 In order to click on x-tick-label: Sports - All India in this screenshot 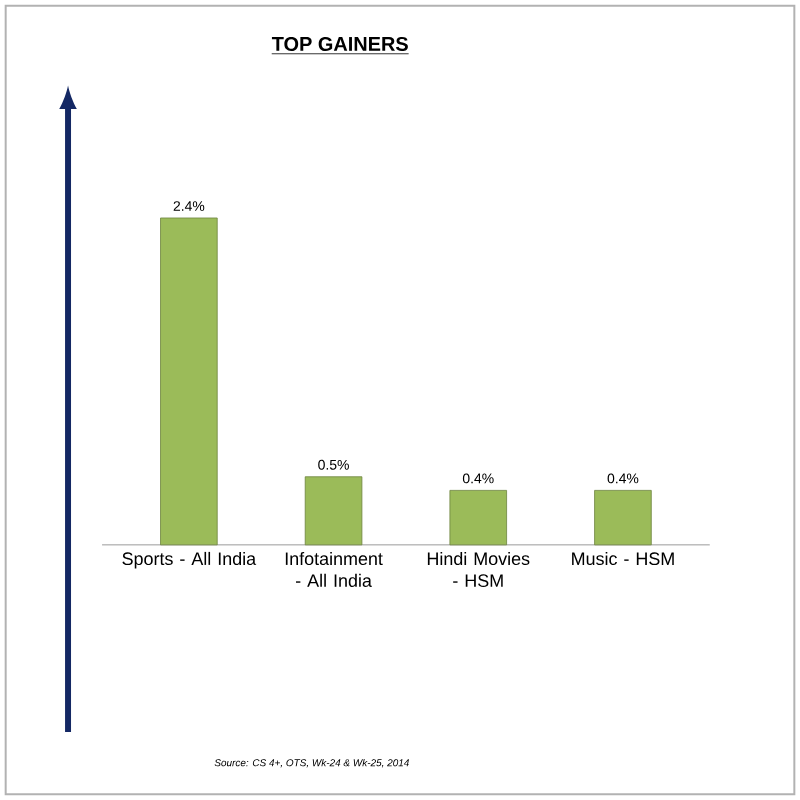, I will do `click(189, 560)`.